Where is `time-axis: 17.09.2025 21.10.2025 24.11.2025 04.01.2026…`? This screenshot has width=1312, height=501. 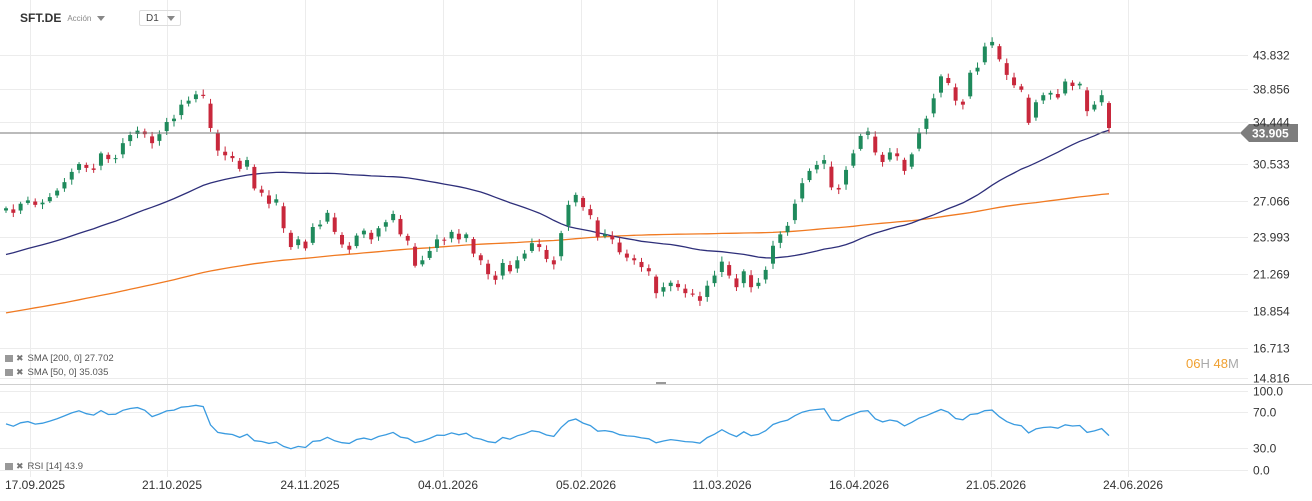 time-axis: 17.09.2025 21.10.2025 24.11.2025 04.01.2026… is located at coordinates (584, 485).